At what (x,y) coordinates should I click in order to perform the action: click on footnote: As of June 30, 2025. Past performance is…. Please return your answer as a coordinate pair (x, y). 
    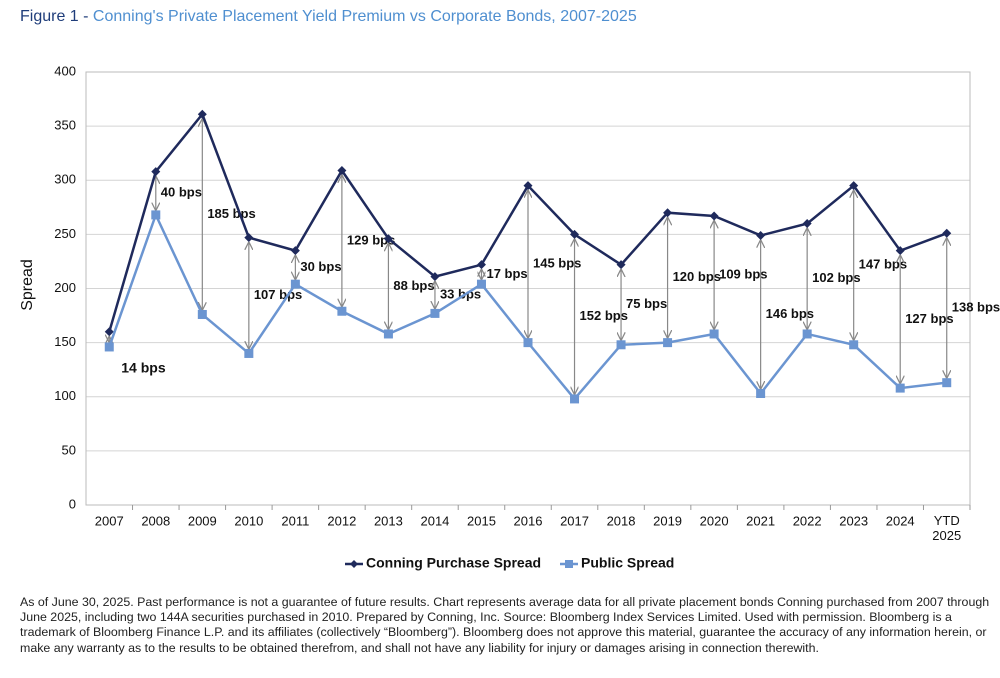
    Looking at the image, I should click on (505, 625).